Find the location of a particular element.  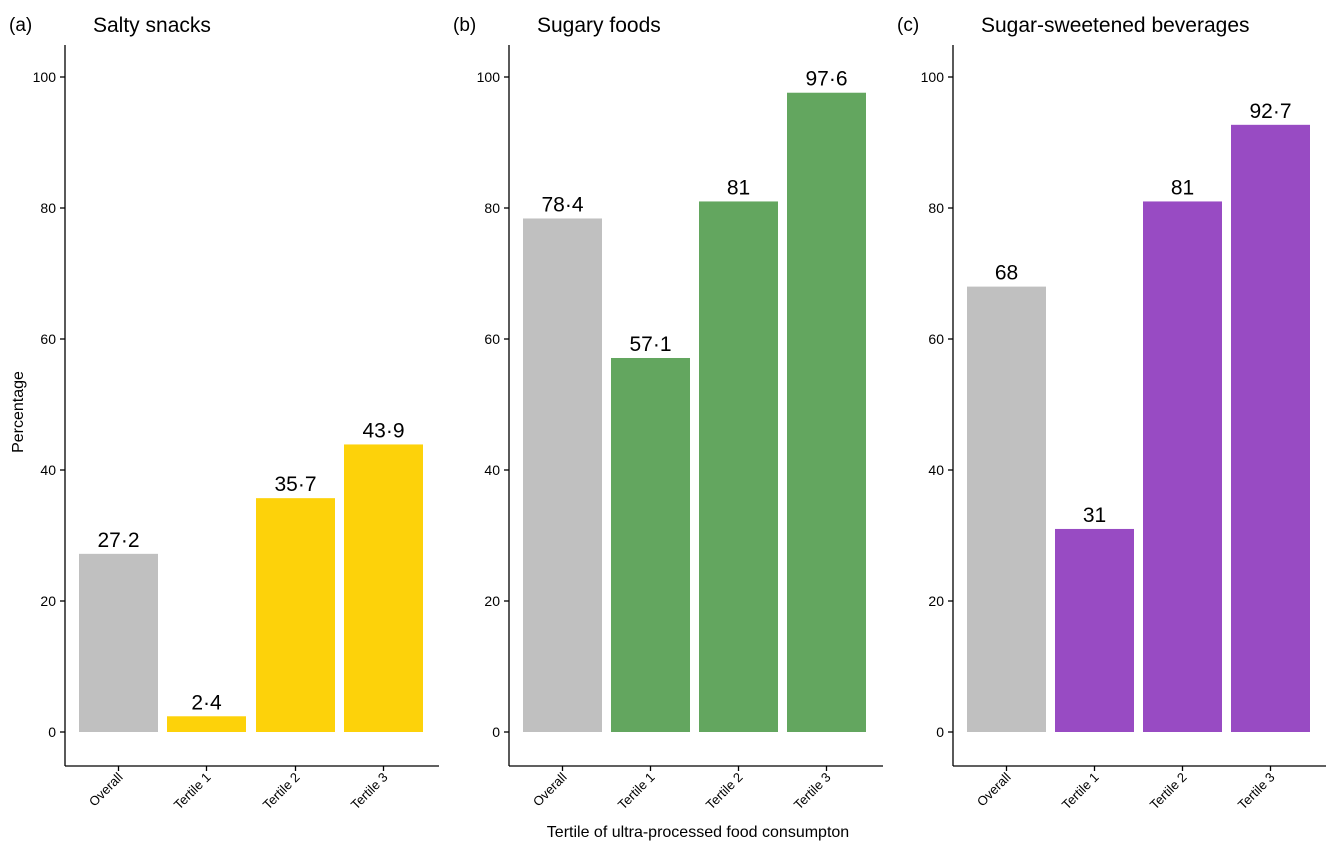

data-label: 35·7 is located at coordinates (295, 484).